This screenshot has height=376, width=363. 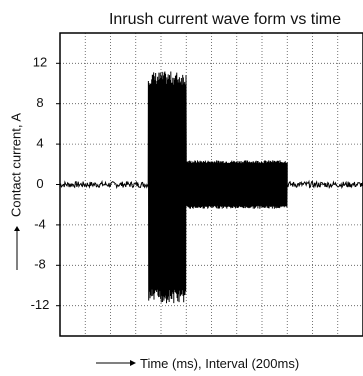 What do you see at coordinates (45, 183) in the screenshot?
I see `y-axis-ticks: 12 8 4 0 -4 -8 -12` at bounding box center [45, 183].